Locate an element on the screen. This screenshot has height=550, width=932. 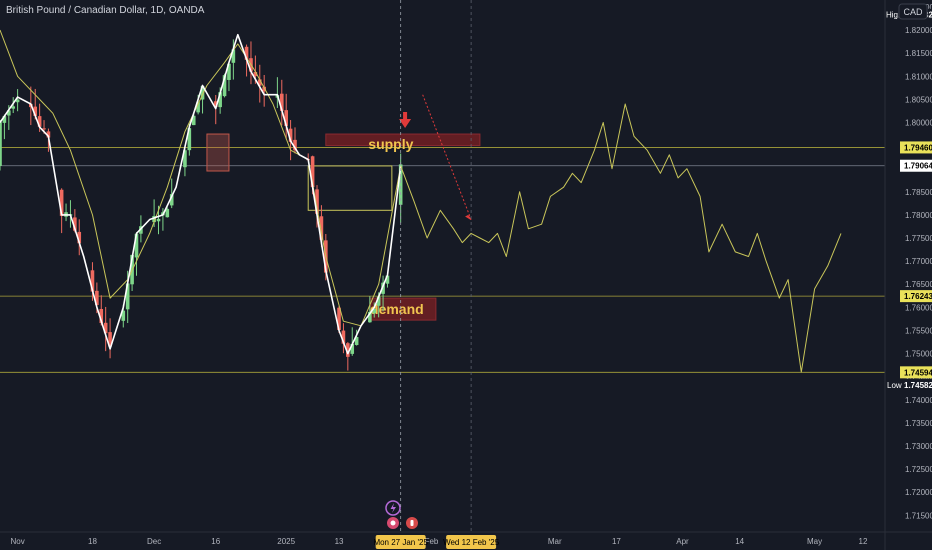
supply-price-tag-bg is located at coordinates (916, 147).